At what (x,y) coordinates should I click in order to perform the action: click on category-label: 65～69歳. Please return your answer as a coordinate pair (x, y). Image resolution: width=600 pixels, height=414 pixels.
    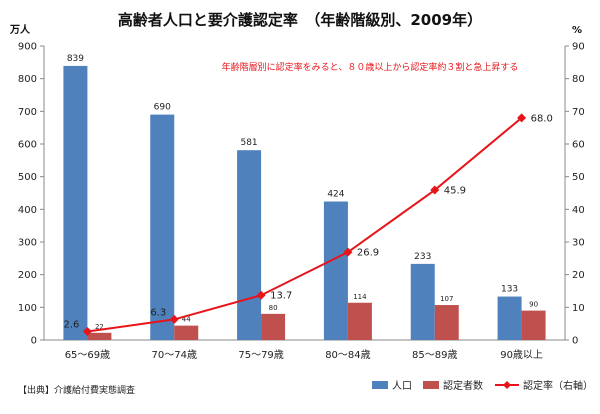
    Looking at the image, I should click on (87, 355).